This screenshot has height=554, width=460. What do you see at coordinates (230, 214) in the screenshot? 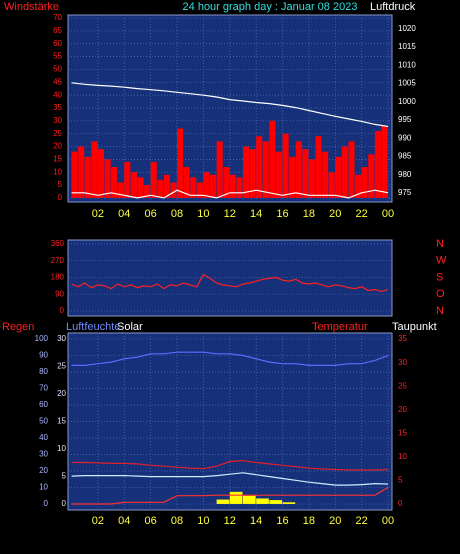
I see `x-tick-label: 12` at bounding box center [230, 214].